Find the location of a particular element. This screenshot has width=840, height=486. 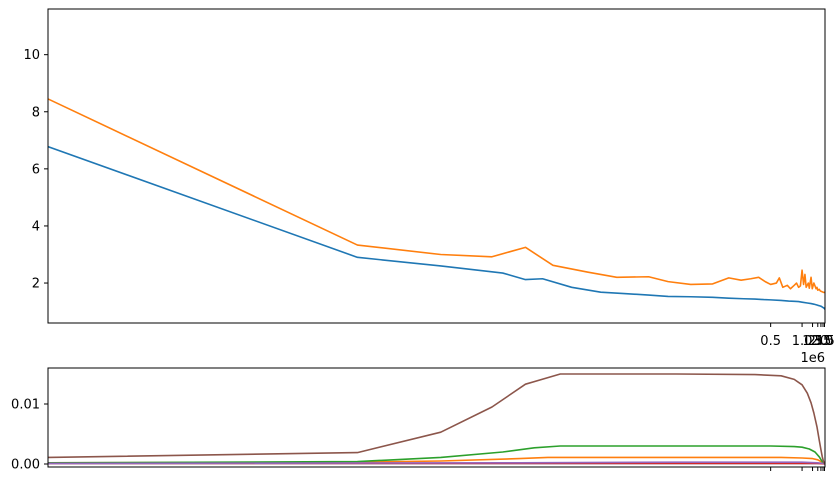

top-y-ticks: 2 4 6 8 10 is located at coordinates (35, 170).